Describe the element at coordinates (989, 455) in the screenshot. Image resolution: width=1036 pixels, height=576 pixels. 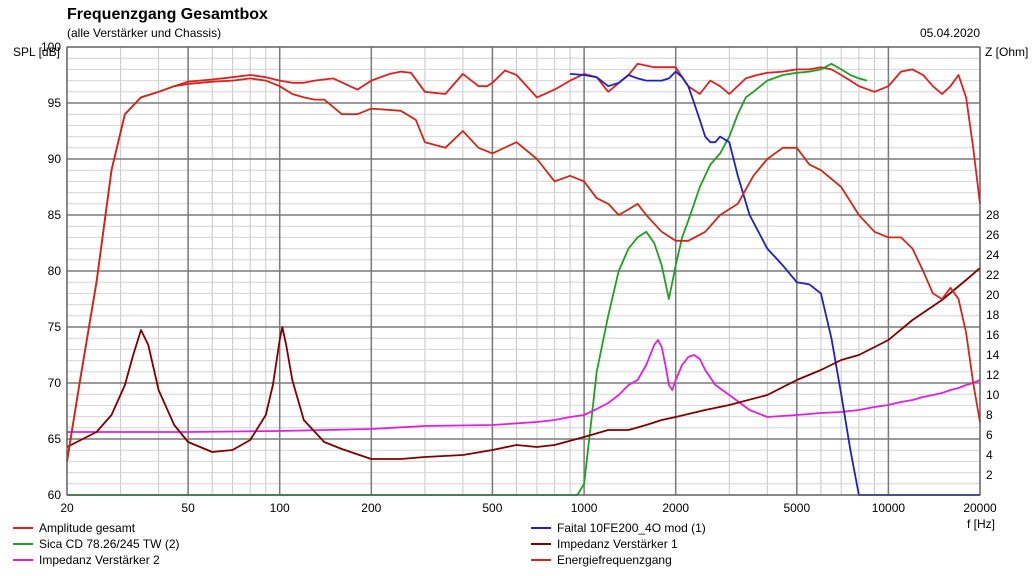
I see `y-right-tick-label: 4` at that location.